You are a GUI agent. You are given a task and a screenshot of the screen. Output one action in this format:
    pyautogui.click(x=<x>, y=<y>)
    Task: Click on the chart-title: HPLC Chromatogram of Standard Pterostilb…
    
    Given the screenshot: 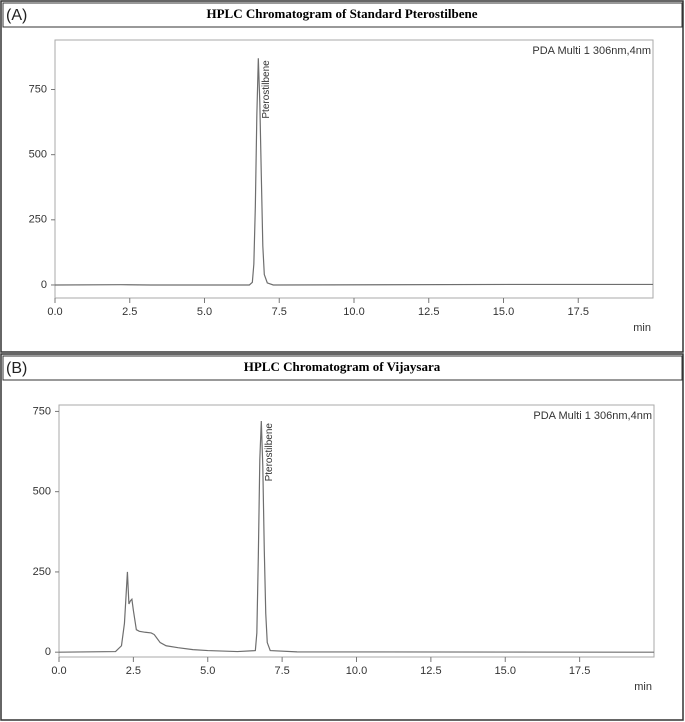 What is the action you would take?
    pyautogui.click(x=341, y=13)
    